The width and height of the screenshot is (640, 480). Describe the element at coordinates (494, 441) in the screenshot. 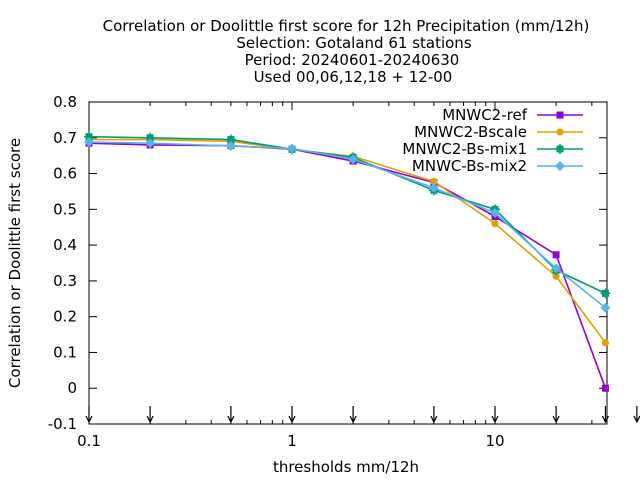

I see `x-tick-label: 10` at that location.